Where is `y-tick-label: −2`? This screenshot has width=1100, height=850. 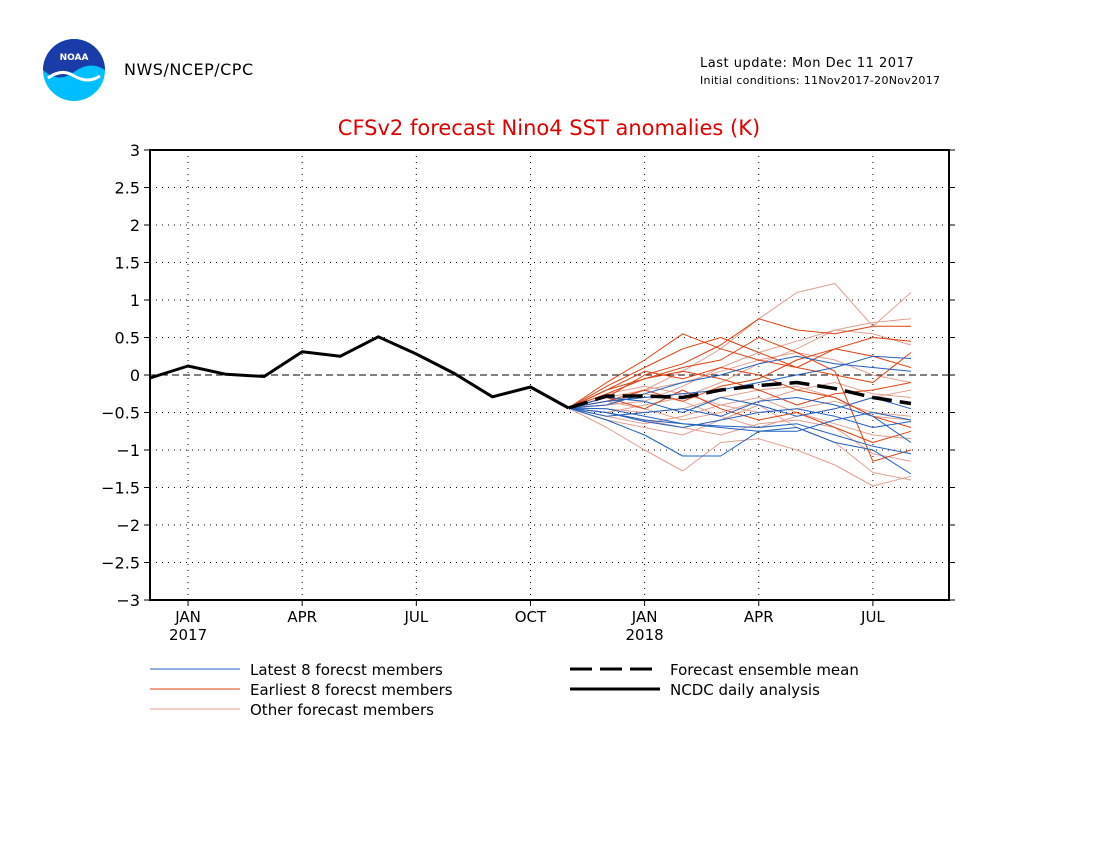
y-tick-label: −2 is located at coordinates (128, 525).